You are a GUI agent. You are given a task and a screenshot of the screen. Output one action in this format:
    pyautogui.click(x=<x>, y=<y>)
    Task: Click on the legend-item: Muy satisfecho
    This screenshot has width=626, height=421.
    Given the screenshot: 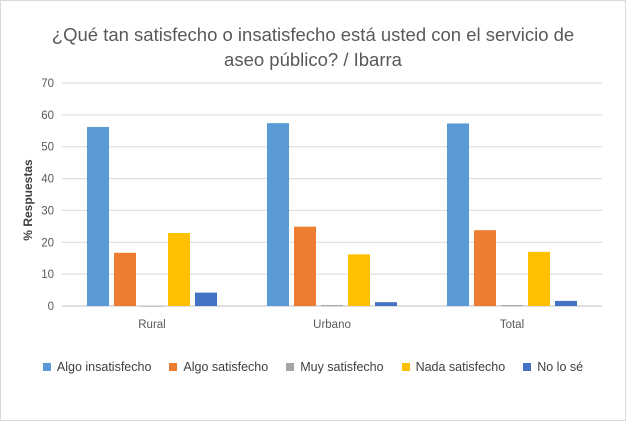 What is the action you would take?
    pyautogui.click(x=335, y=367)
    